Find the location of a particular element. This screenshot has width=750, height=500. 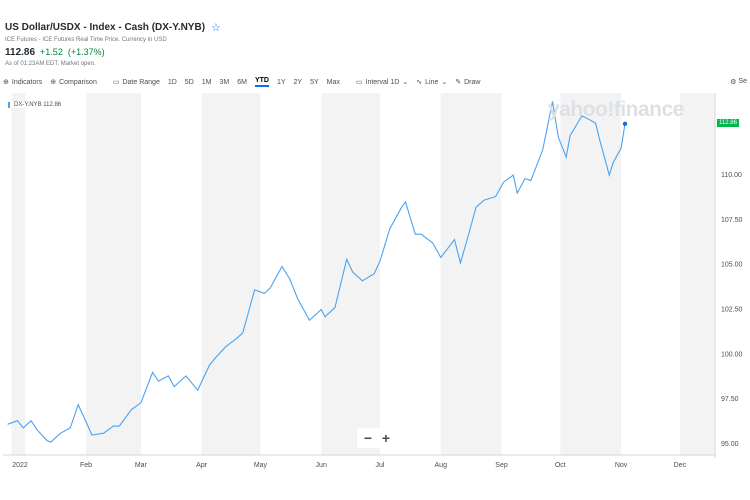

range-1d: 1D is located at coordinates (172, 82).